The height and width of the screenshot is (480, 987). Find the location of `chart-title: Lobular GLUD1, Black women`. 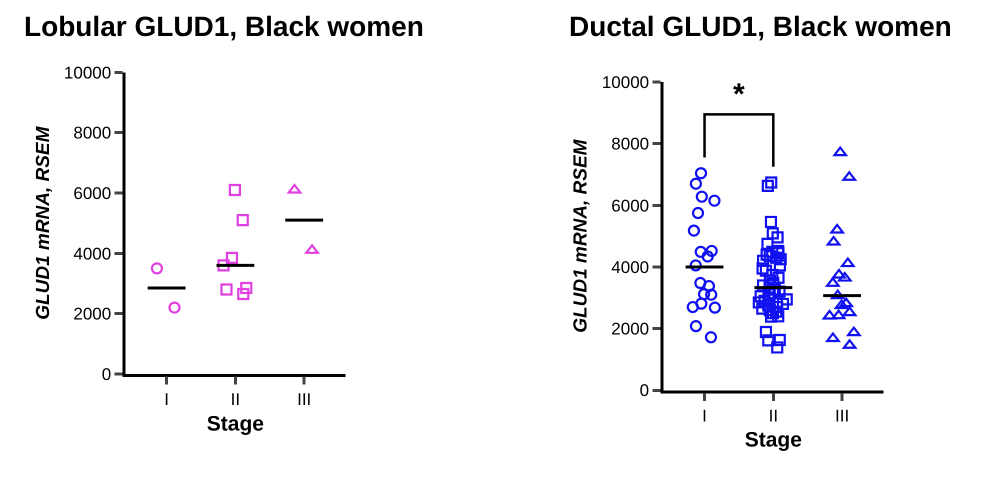

chart-title: Lobular GLUD1, Black women is located at coordinates (224, 26).